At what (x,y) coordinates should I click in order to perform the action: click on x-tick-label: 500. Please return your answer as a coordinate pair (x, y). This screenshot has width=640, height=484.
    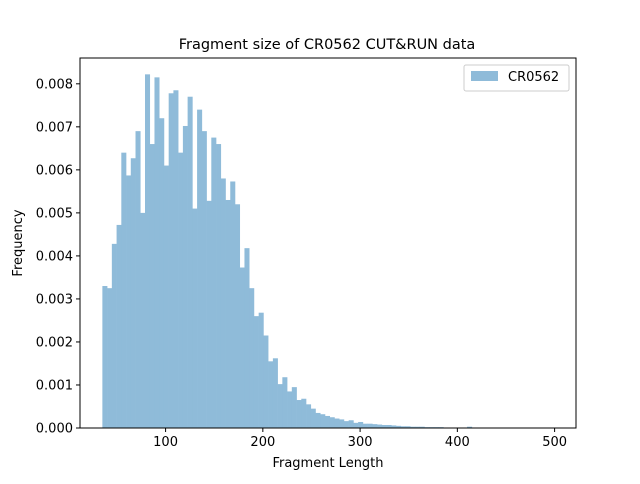
    Looking at the image, I should click on (554, 442).